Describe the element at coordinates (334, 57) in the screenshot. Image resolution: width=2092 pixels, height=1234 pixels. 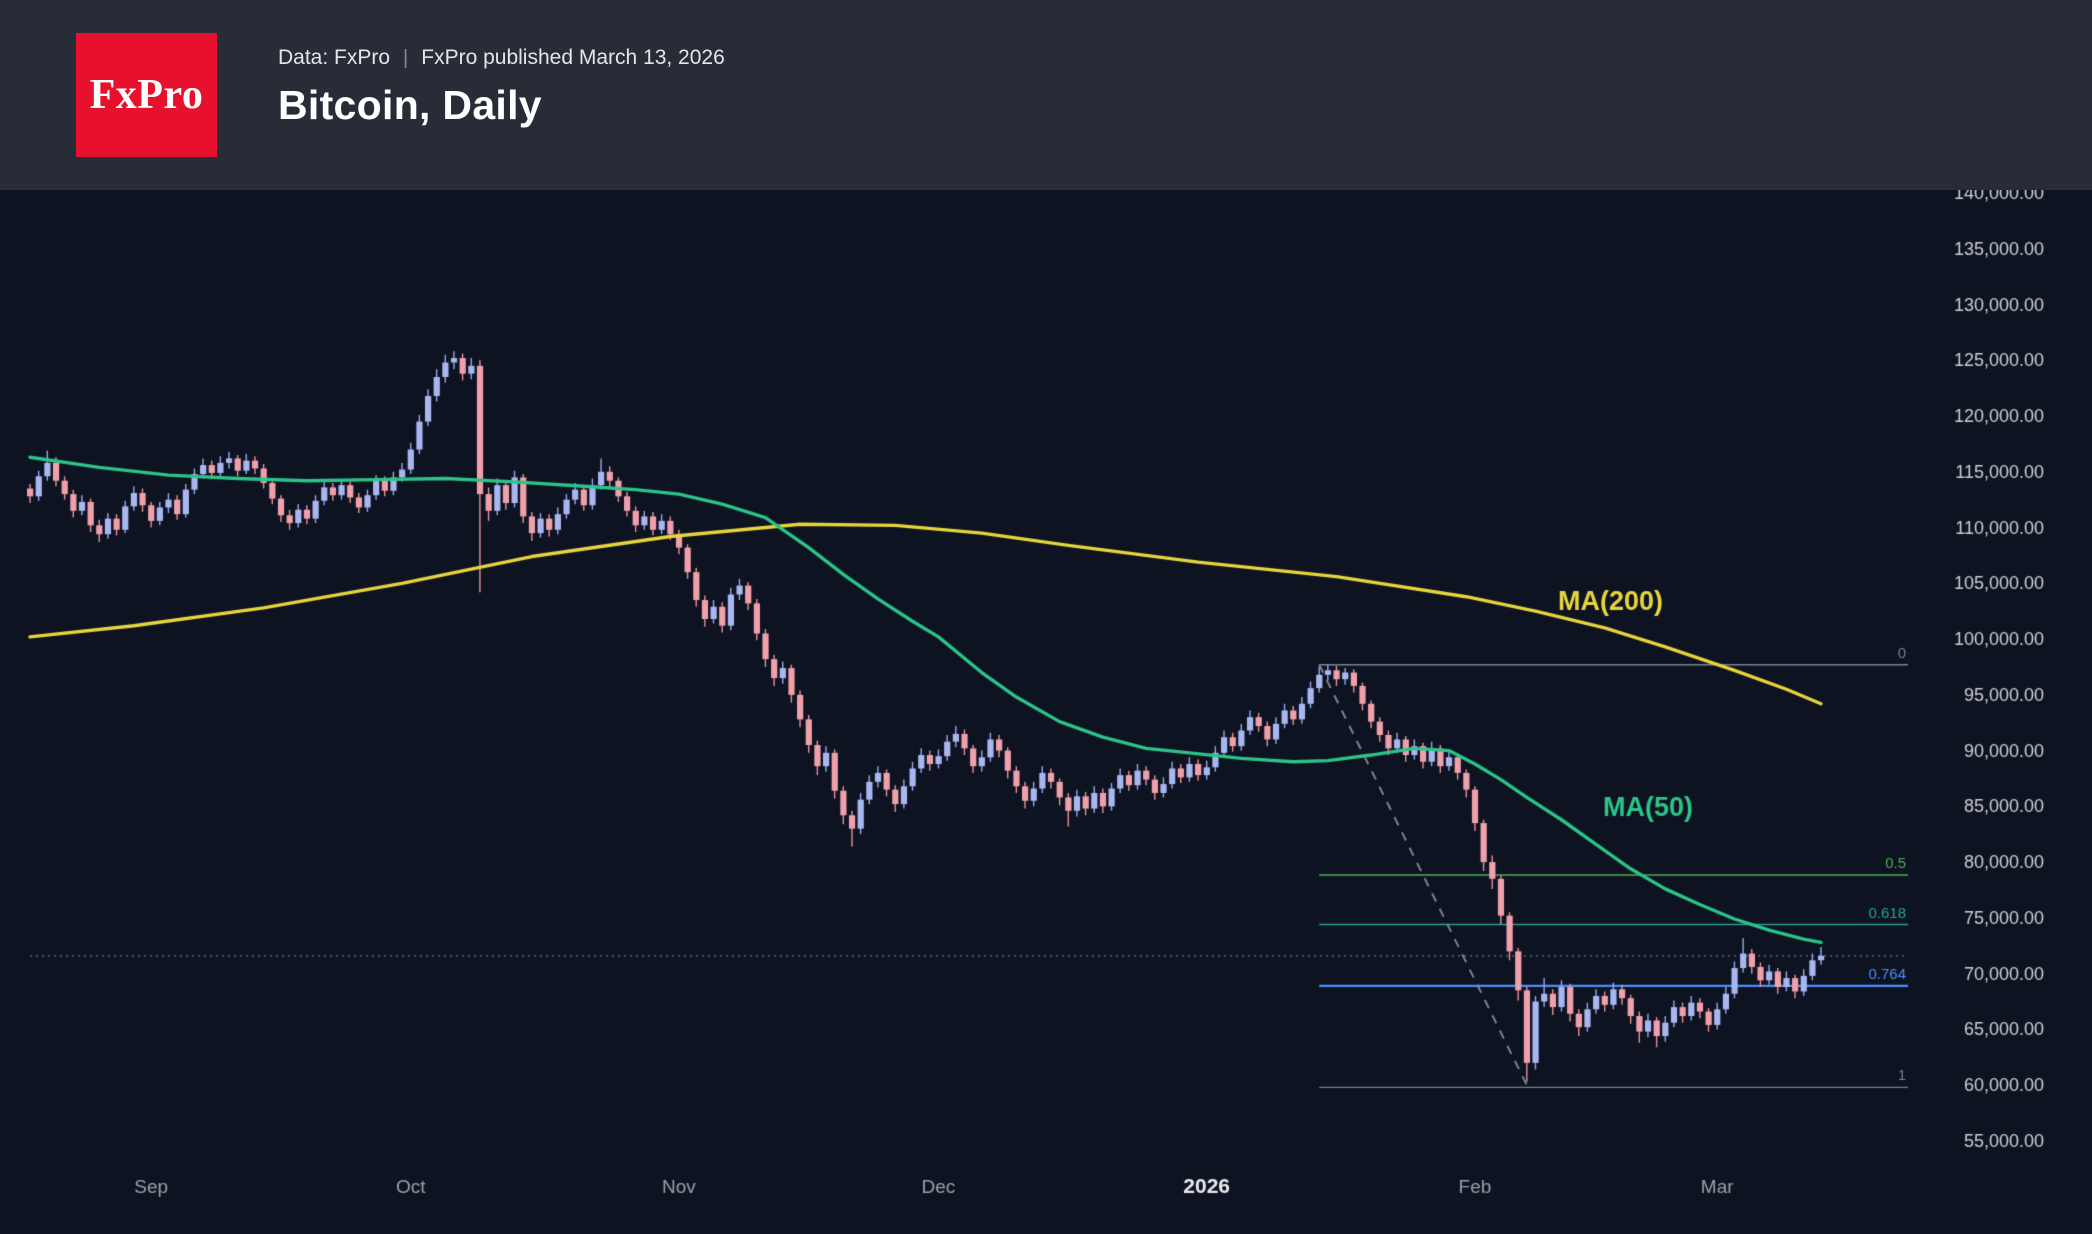
I see `data-source-label: Data: FxPro` at that location.